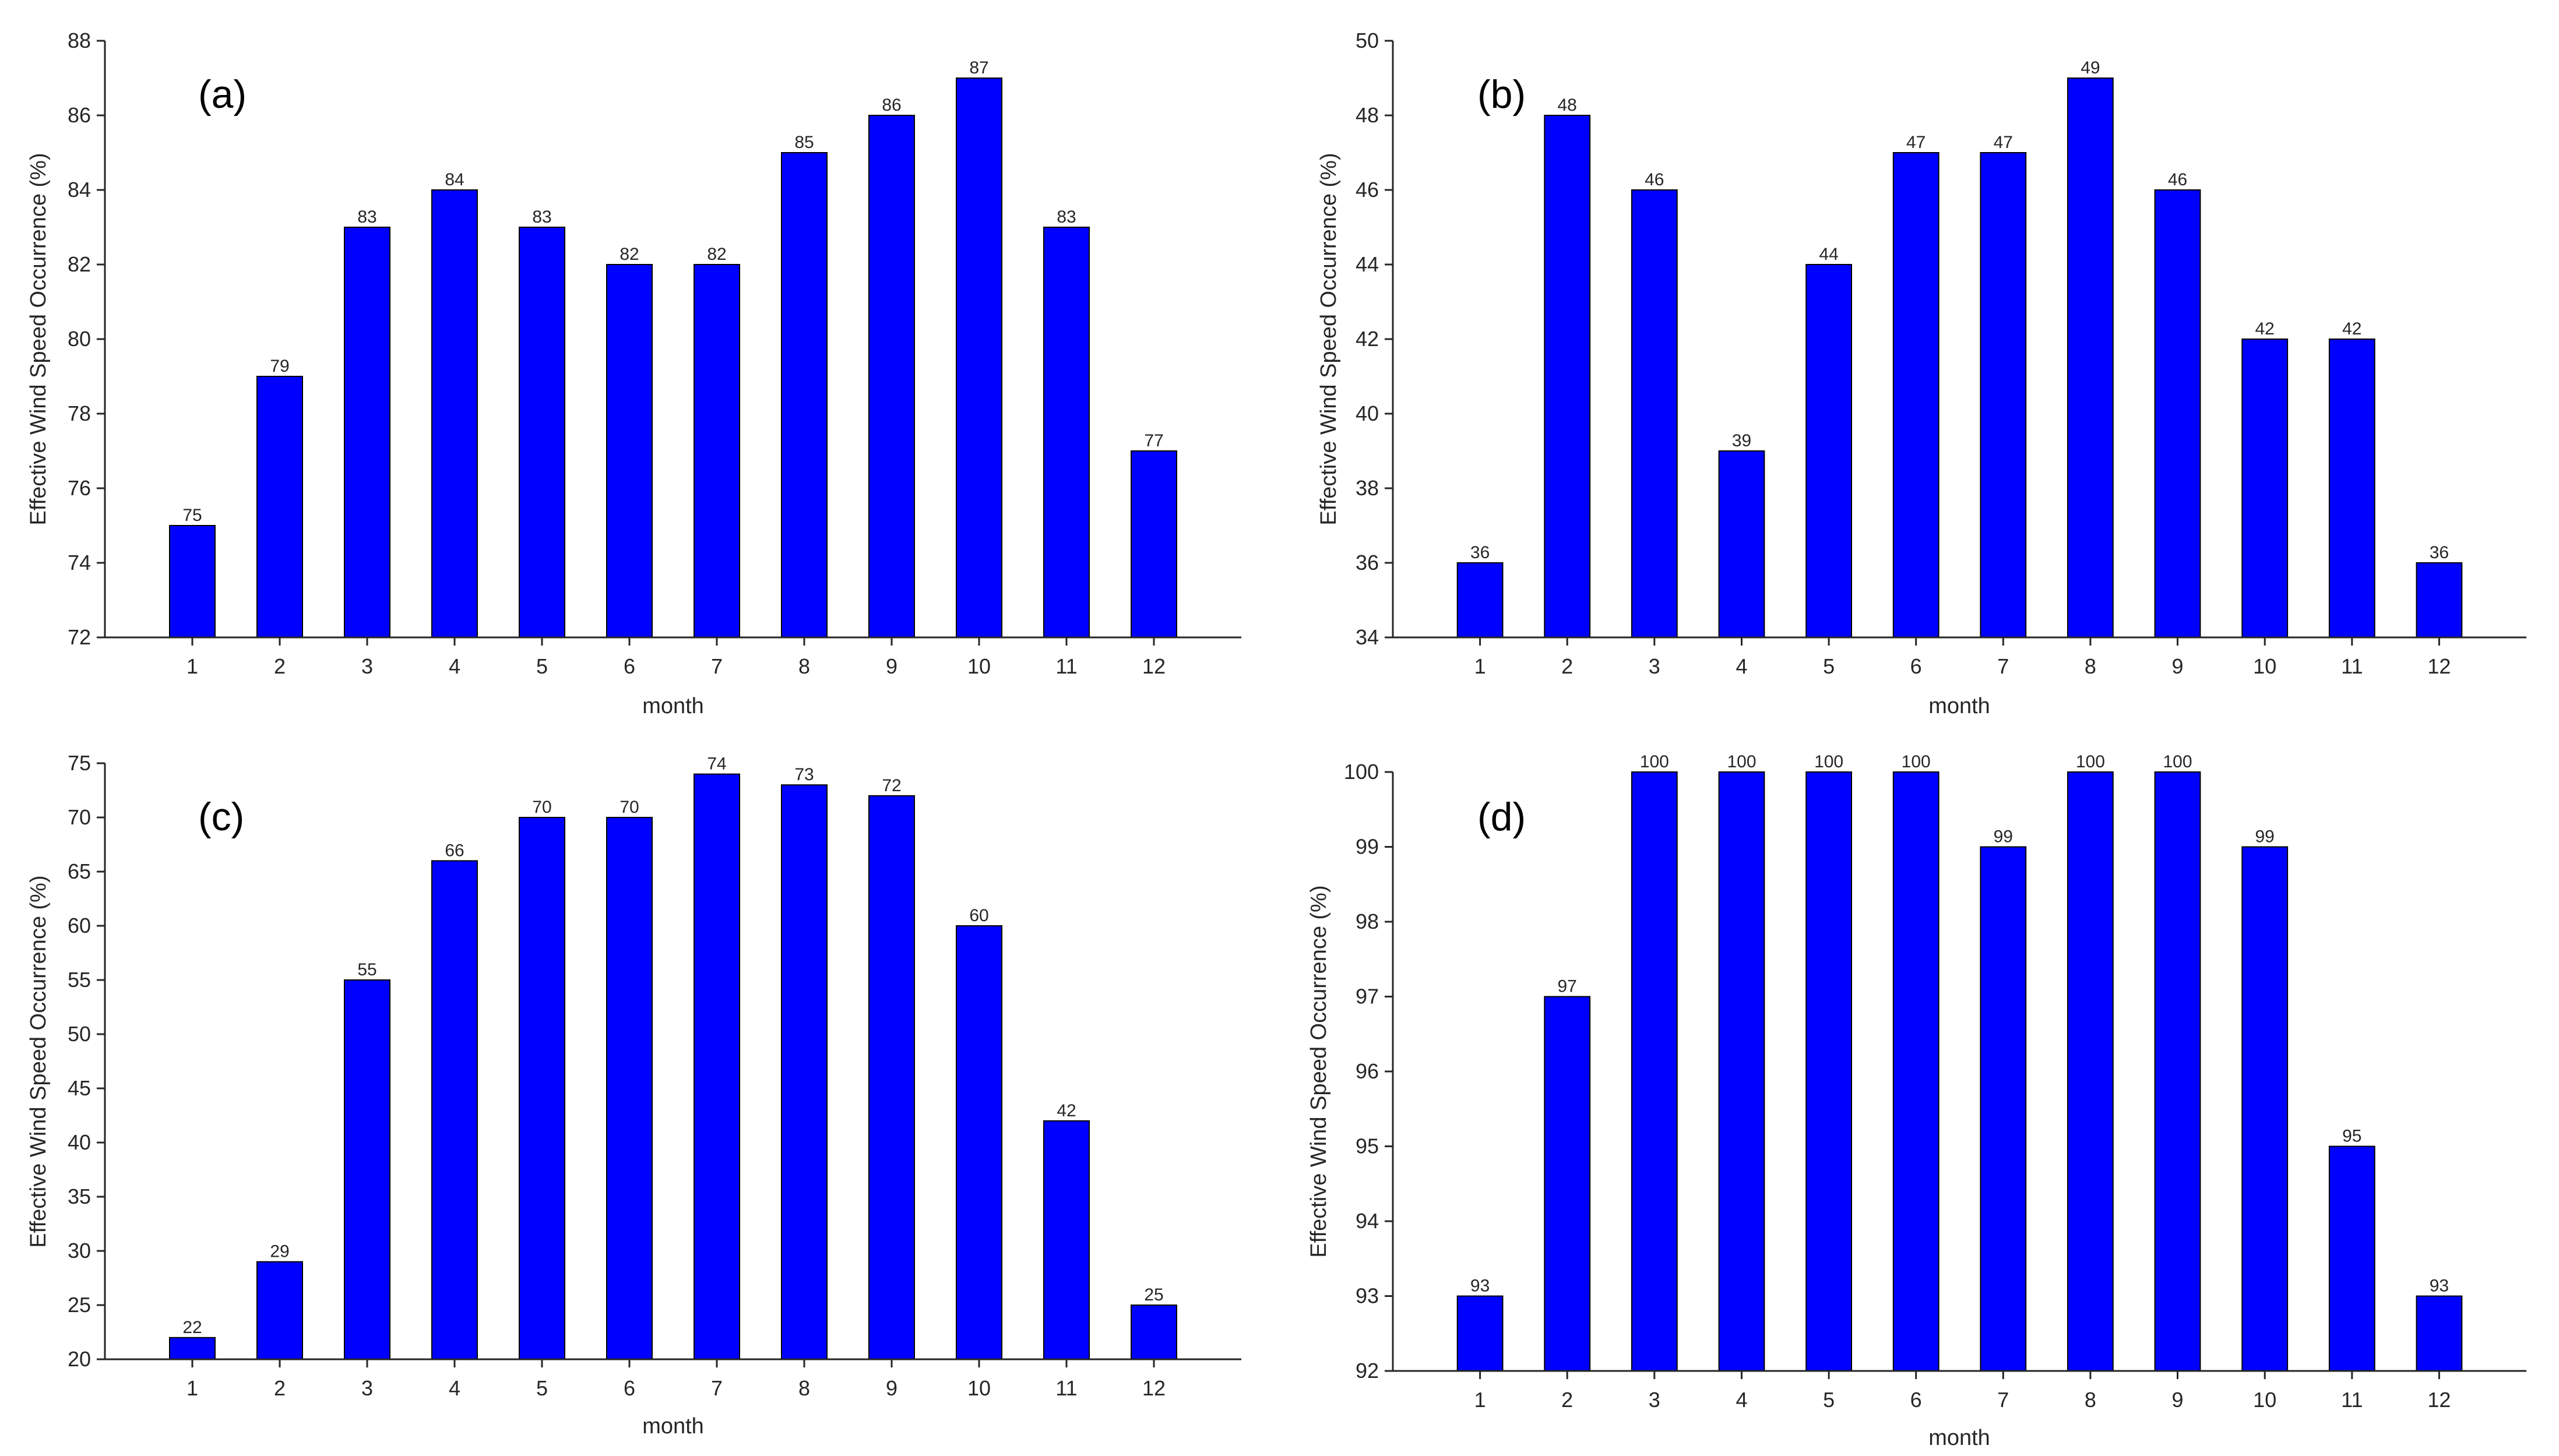  Describe the element at coordinates (454, 1388) in the screenshot. I see `x-tick-label: 4` at that location.